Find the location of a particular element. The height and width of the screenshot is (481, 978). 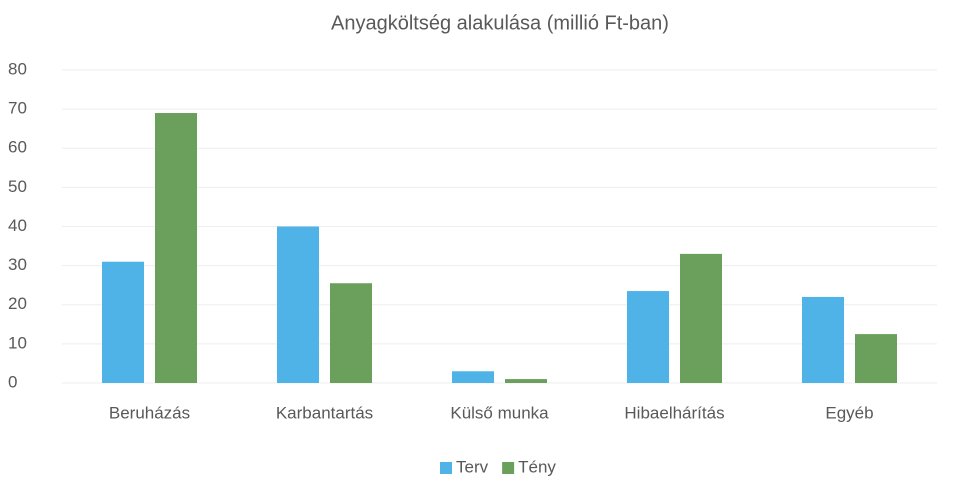

y-tick-label: 30 is located at coordinates (17, 264).